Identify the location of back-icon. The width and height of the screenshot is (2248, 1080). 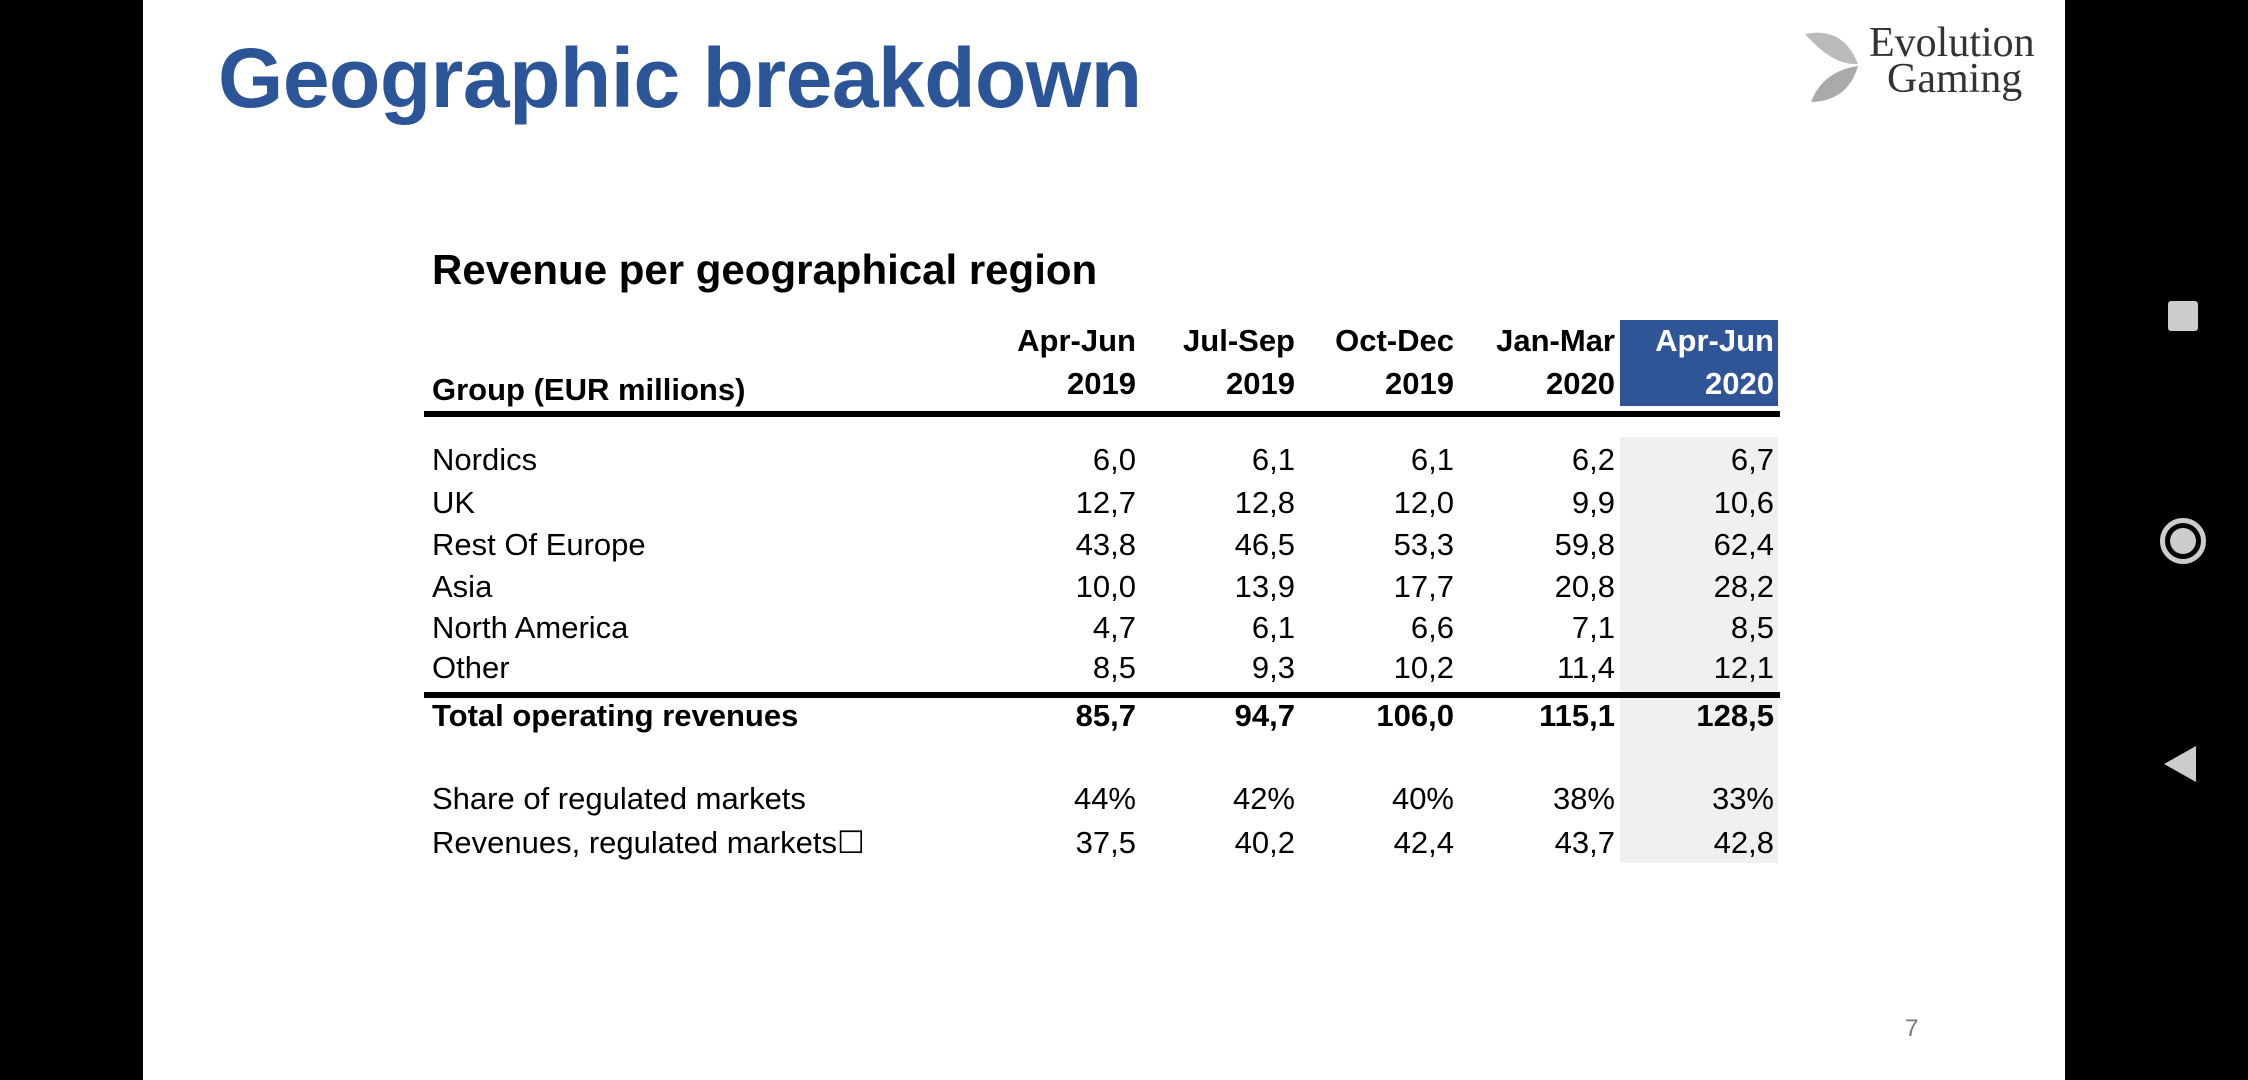
(2180, 764).